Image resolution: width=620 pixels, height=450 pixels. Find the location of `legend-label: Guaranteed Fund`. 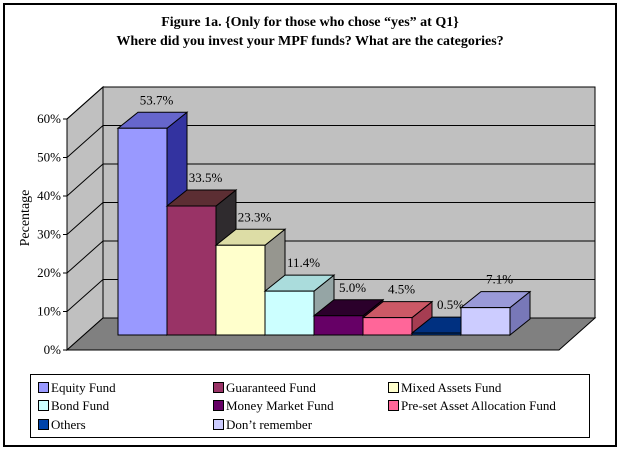

legend-label: Guaranteed Fund is located at coordinates (271, 387).